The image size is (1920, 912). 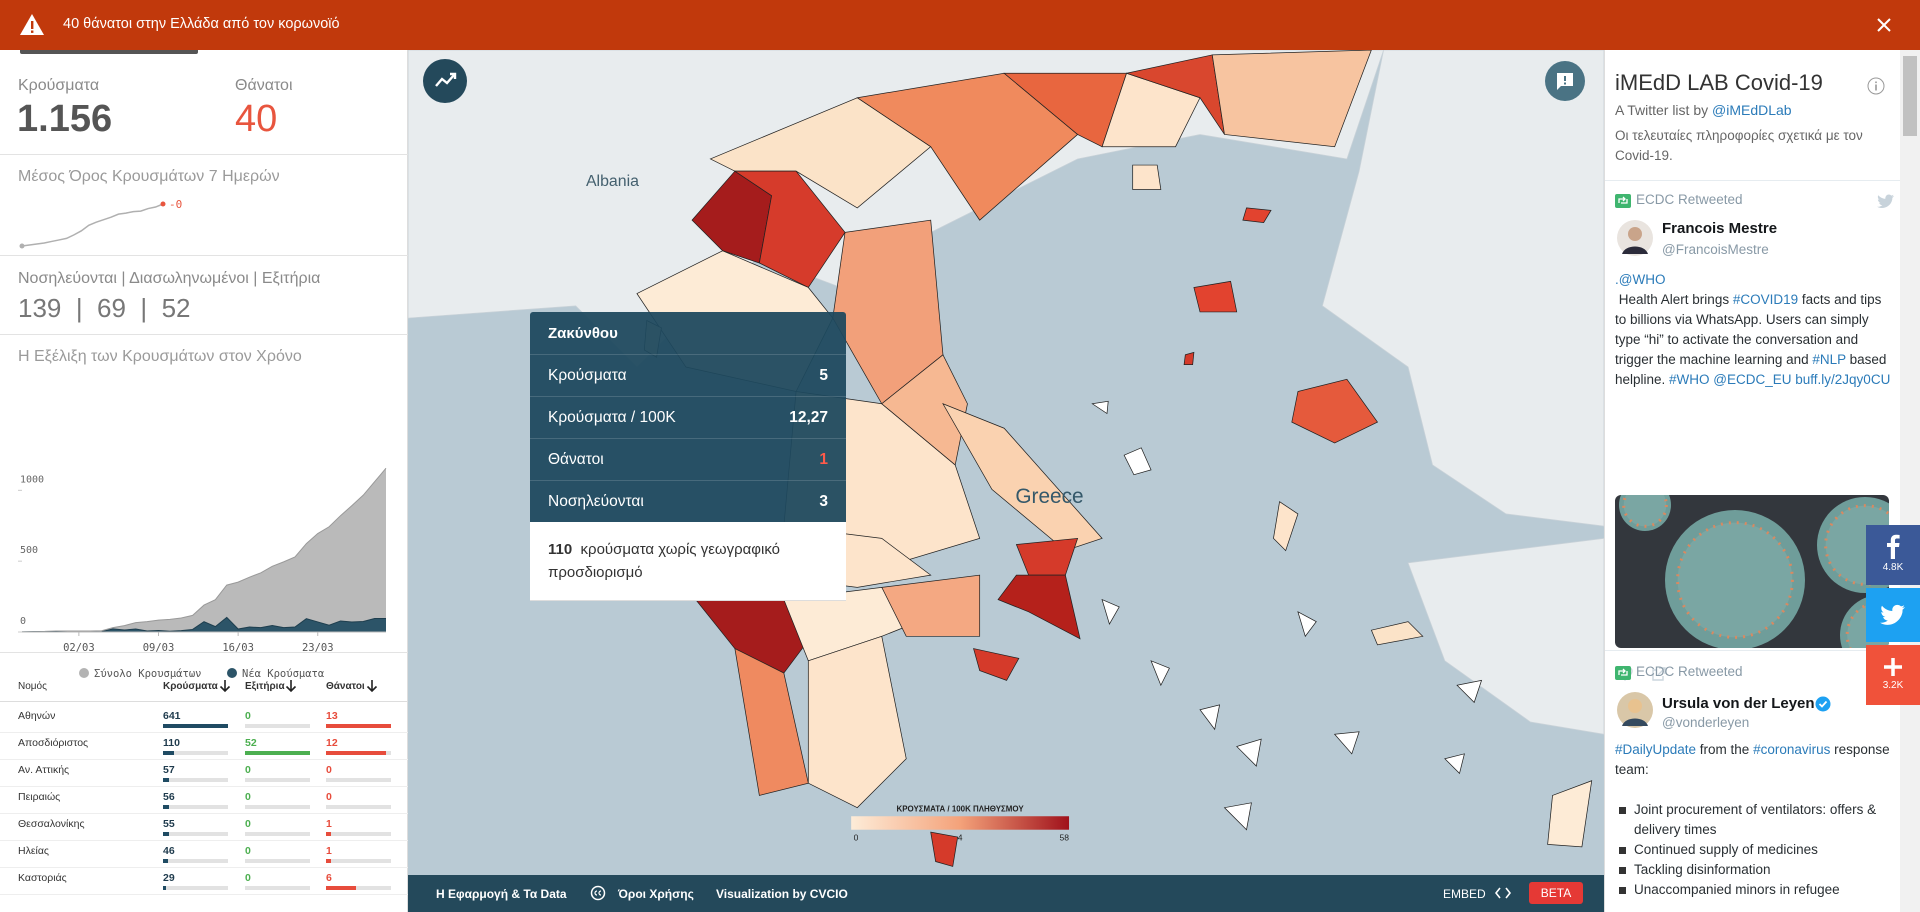 What do you see at coordinates (823, 501) in the screenshot?
I see `tooltip-value: 3` at bounding box center [823, 501].